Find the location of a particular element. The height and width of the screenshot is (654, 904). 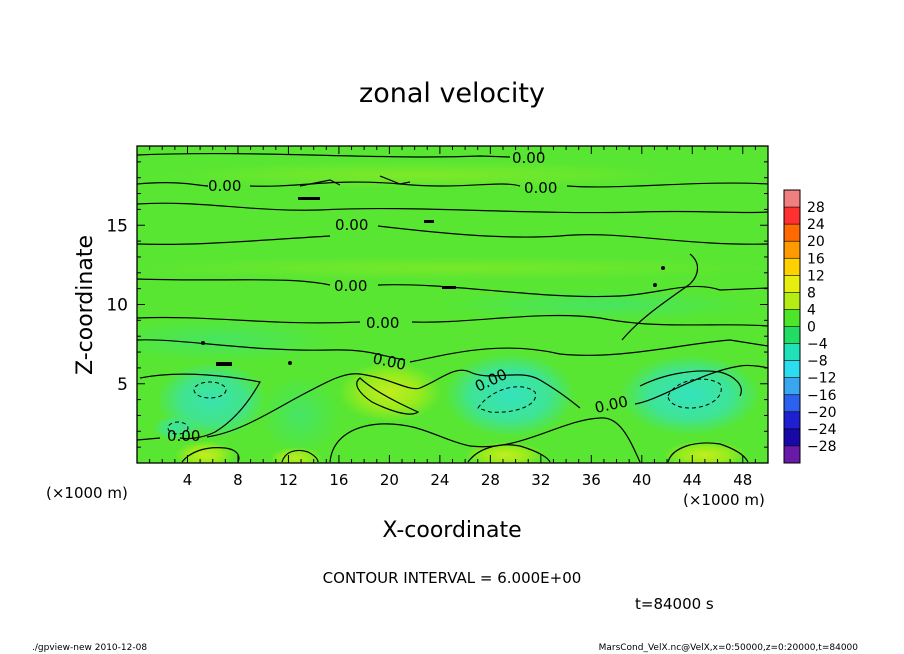

x-axis-label: X-coordinate is located at coordinates (451, 530).